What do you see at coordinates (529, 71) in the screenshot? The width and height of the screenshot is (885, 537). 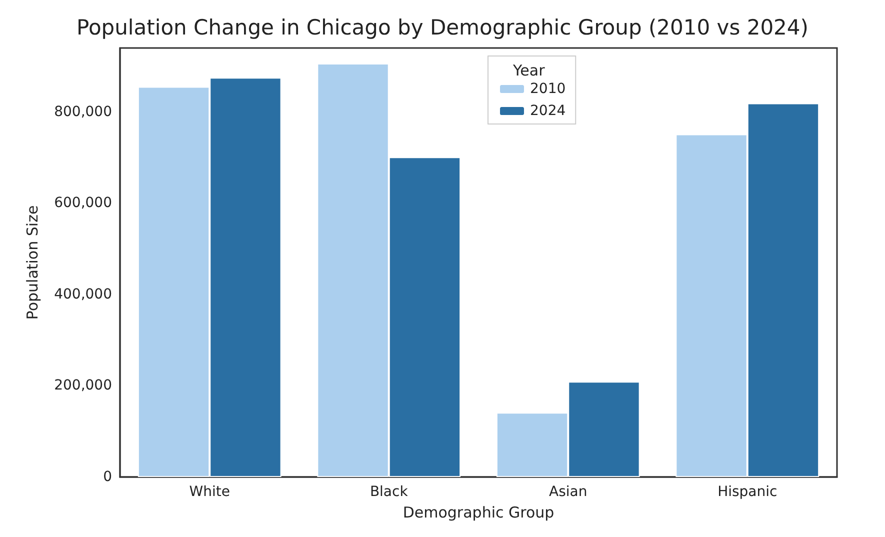 I see `legend-title: Year` at bounding box center [529, 71].